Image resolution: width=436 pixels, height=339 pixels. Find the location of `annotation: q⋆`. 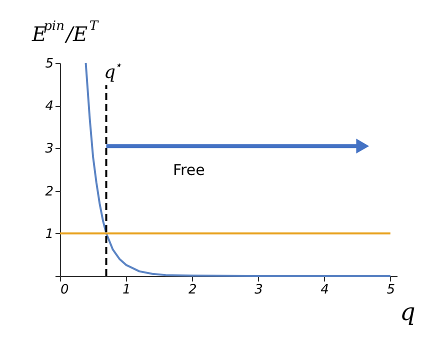

annotation: q⋆ is located at coordinates (113, 70).